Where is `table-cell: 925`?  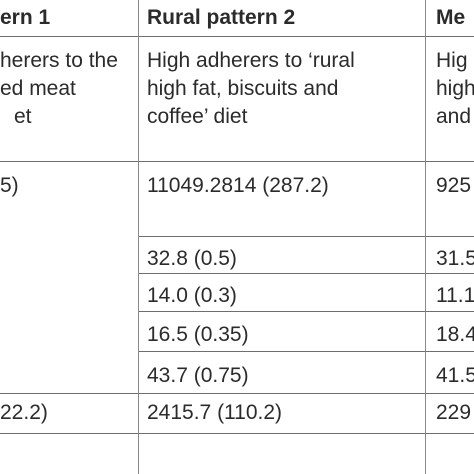 table-cell: 925 is located at coordinates (454, 185).